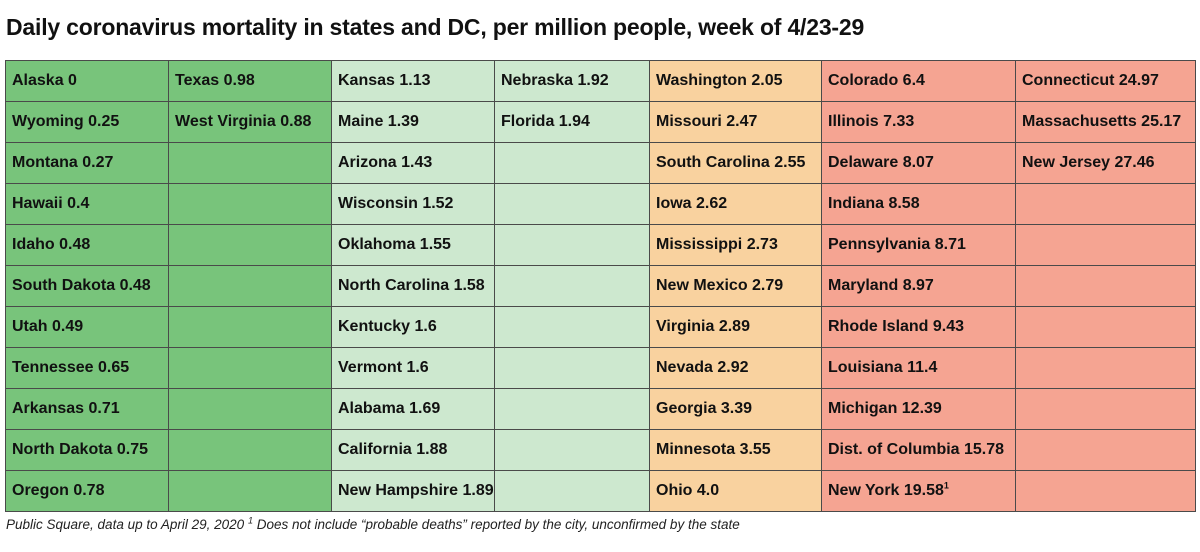 The width and height of the screenshot is (1200, 552). I want to click on state-label: Oregon 0.78, so click(58, 490).